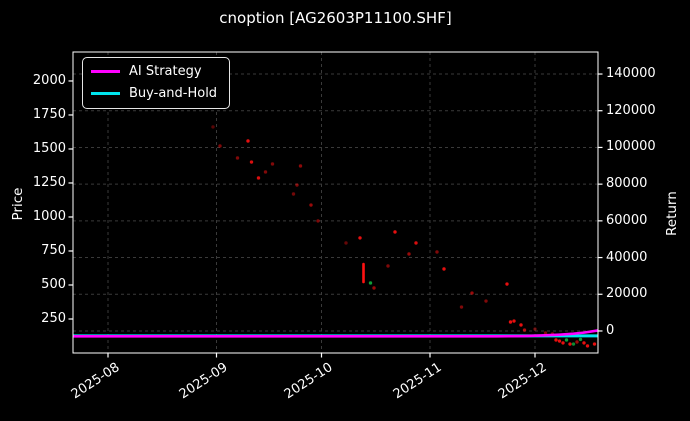 This screenshot has height=421, width=690. What do you see at coordinates (627, 220) in the screenshot?
I see `return-tick-label: 60000` at bounding box center [627, 220].